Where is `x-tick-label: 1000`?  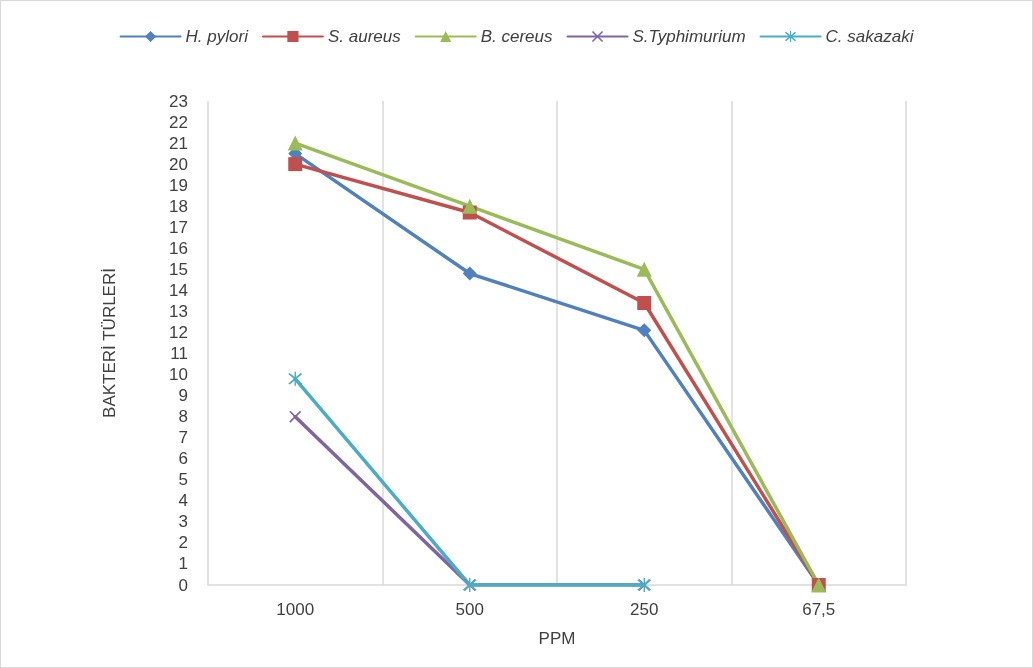
x-tick-label: 1000 is located at coordinates (295, 609).